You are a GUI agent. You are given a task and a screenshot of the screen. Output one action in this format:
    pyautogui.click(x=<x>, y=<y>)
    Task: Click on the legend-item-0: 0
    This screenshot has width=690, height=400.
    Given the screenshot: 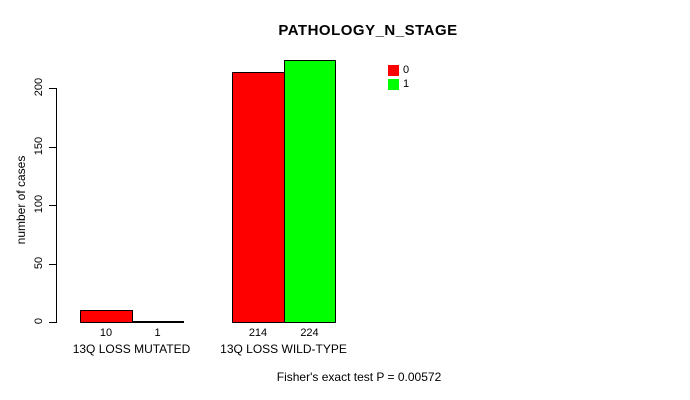 What is the action you would take?
    pyautogui.click(x=398, y=70)
    